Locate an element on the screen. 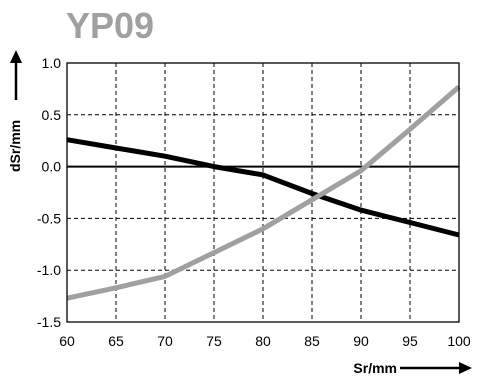  x-tick-label-2: 70 is located at coordinates (165, 341).